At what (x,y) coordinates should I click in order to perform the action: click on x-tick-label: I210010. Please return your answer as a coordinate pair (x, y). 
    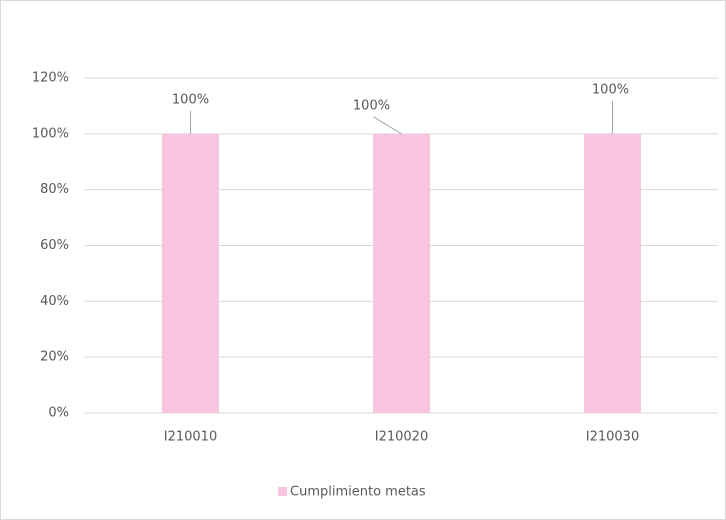
    Looking at the image, I should click on (190, 437).